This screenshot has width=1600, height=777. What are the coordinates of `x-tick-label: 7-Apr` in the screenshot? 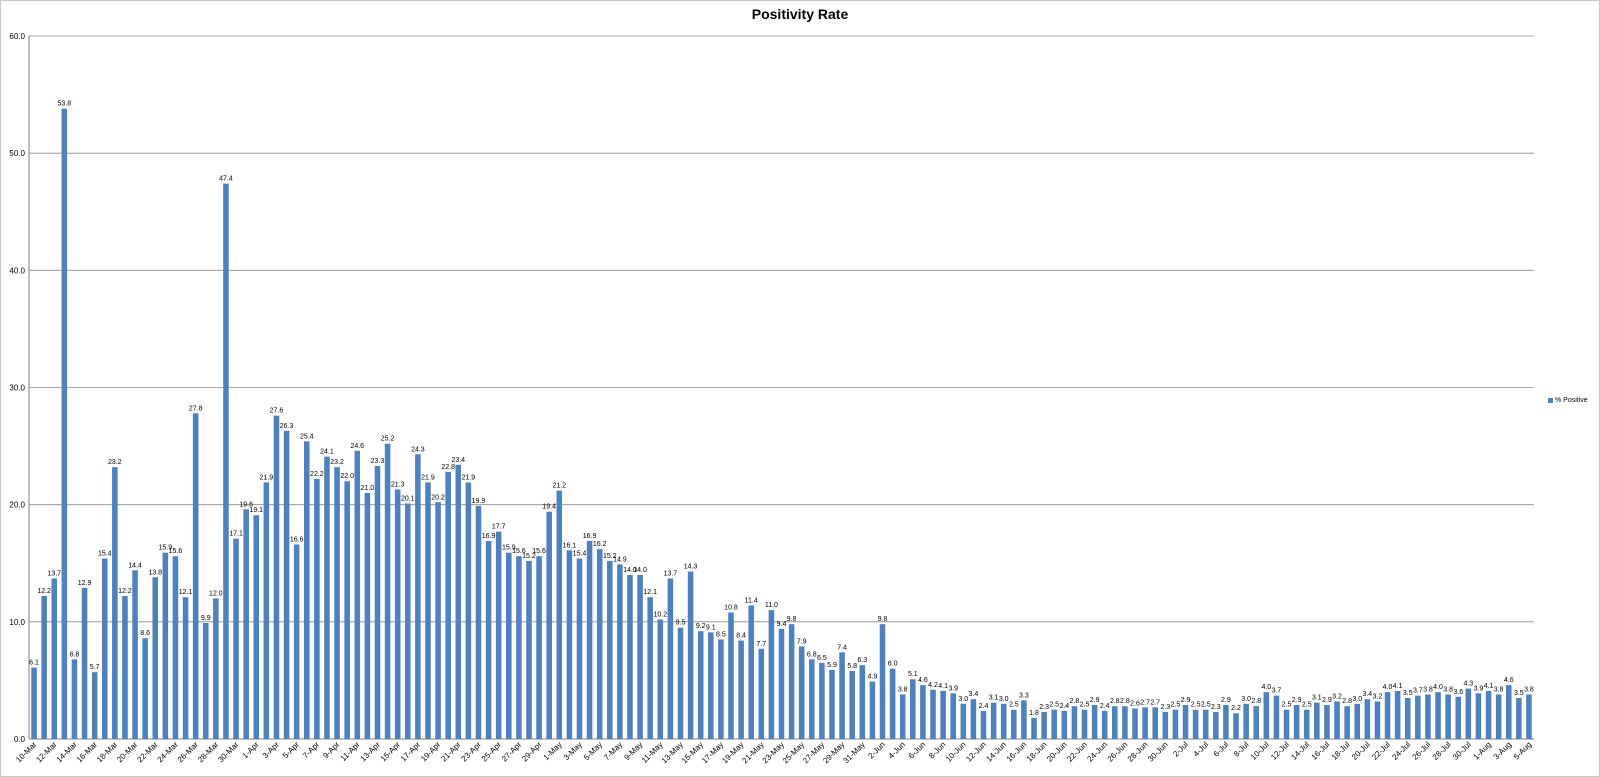 It's located at (311, 750).